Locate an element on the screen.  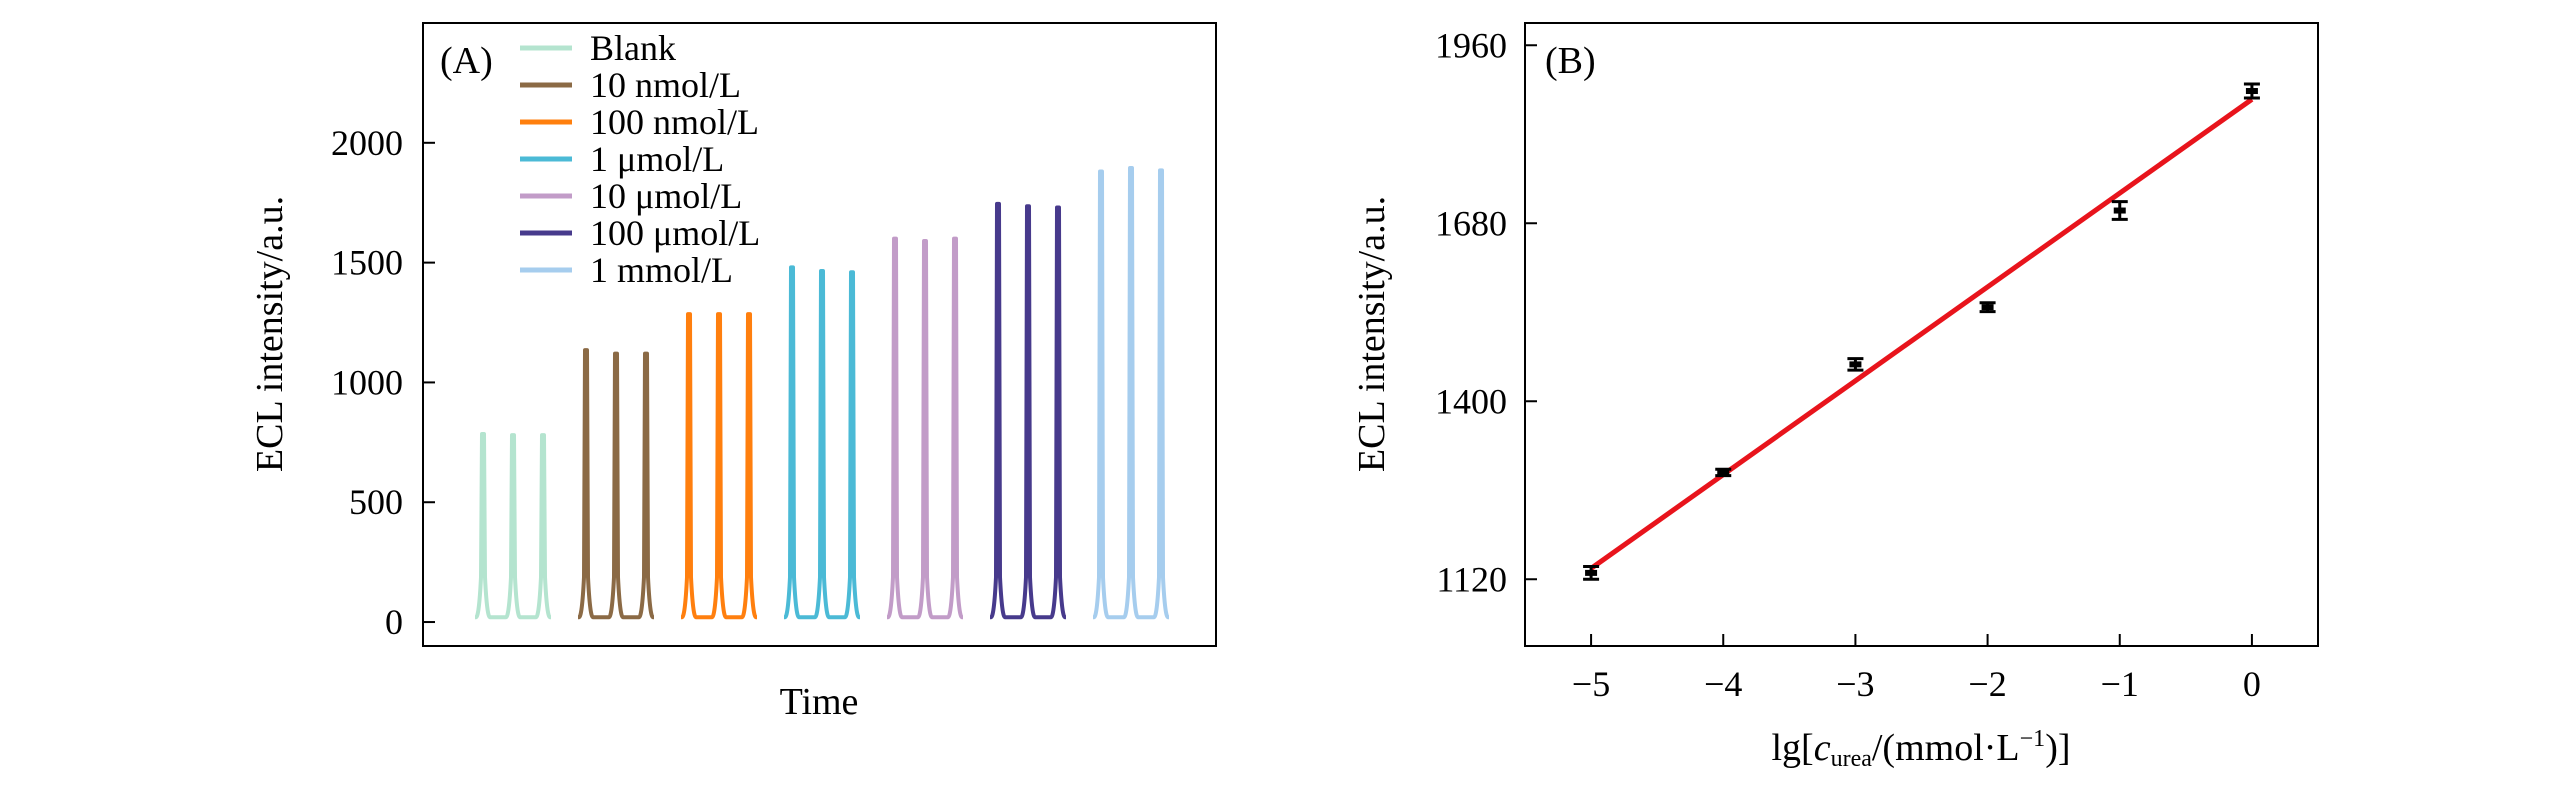
x-title-part-sup: −1 is located at coordinates (2033, 739).